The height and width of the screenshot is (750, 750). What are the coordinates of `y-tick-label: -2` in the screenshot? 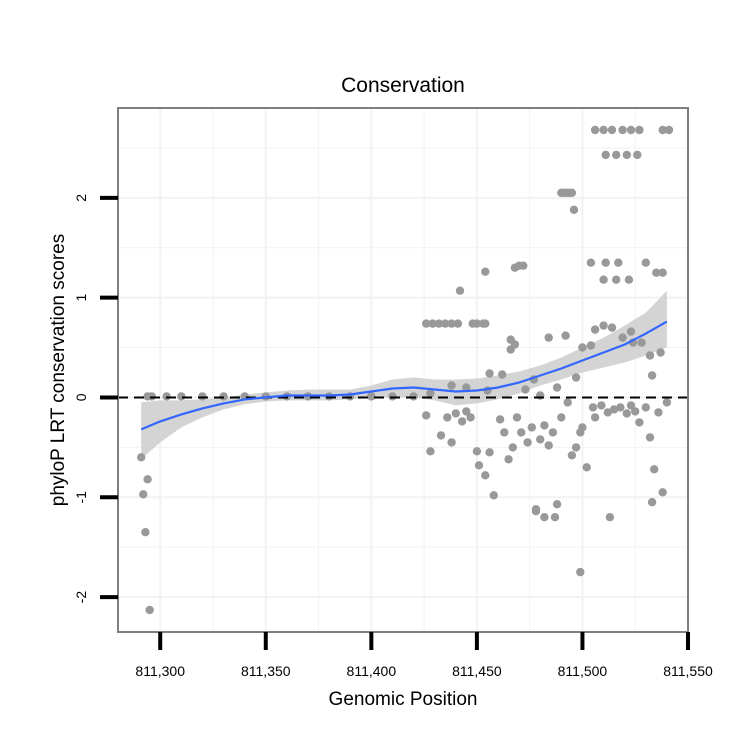 It's located at (81, 597).